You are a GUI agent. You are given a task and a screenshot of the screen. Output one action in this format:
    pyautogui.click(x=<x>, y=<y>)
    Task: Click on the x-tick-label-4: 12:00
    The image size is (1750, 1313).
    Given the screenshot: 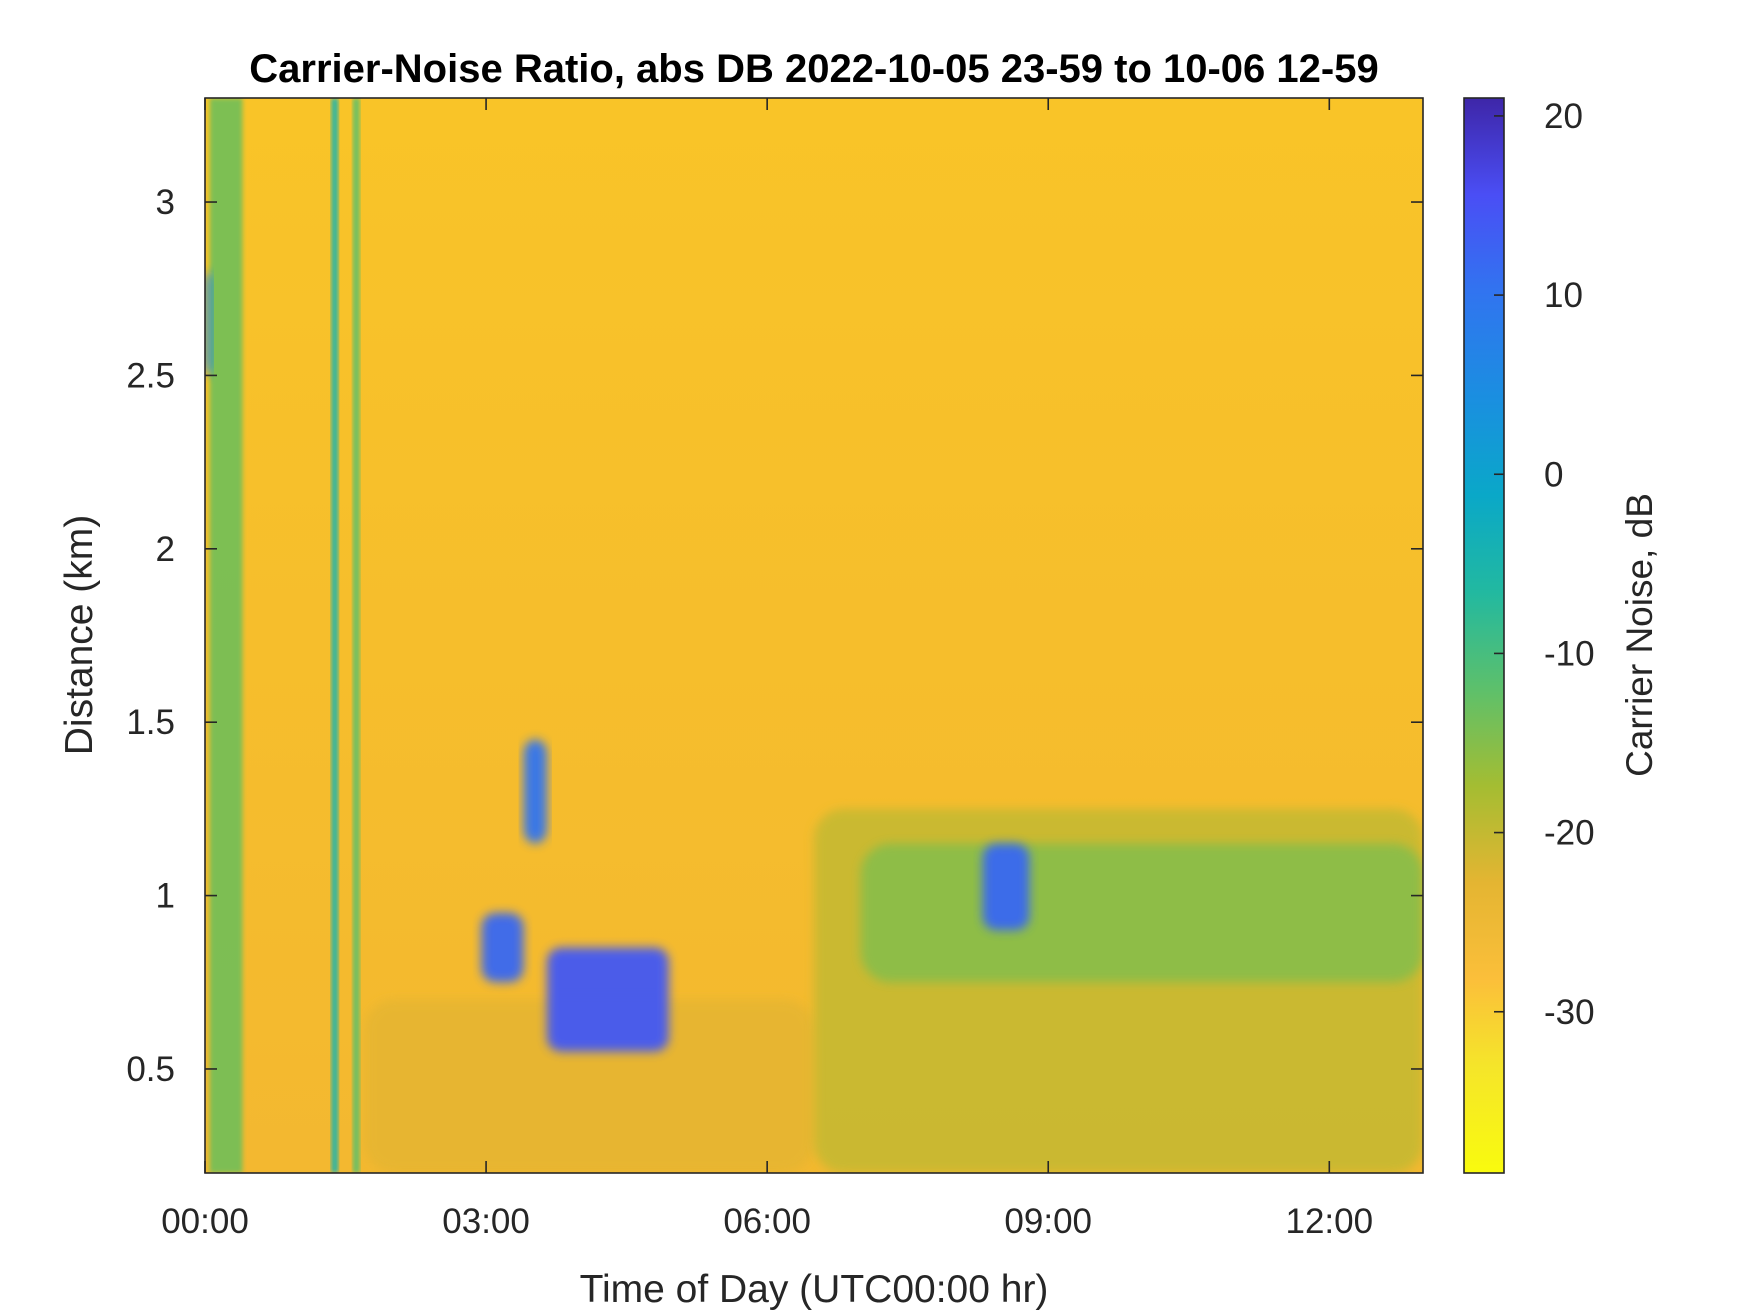 What is the action you would take?
    pyautogui.click(x=1330, y=1221)
    